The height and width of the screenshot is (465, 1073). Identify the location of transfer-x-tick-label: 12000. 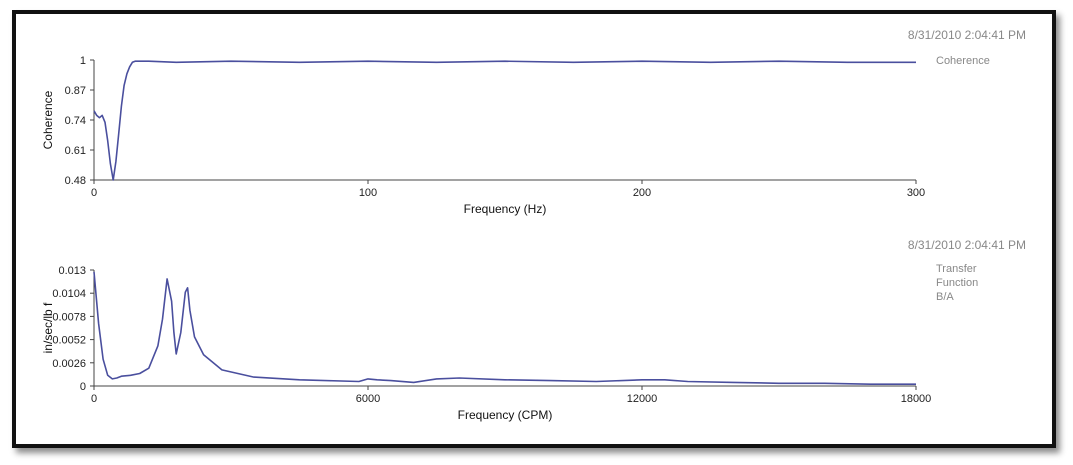
(642, 399).